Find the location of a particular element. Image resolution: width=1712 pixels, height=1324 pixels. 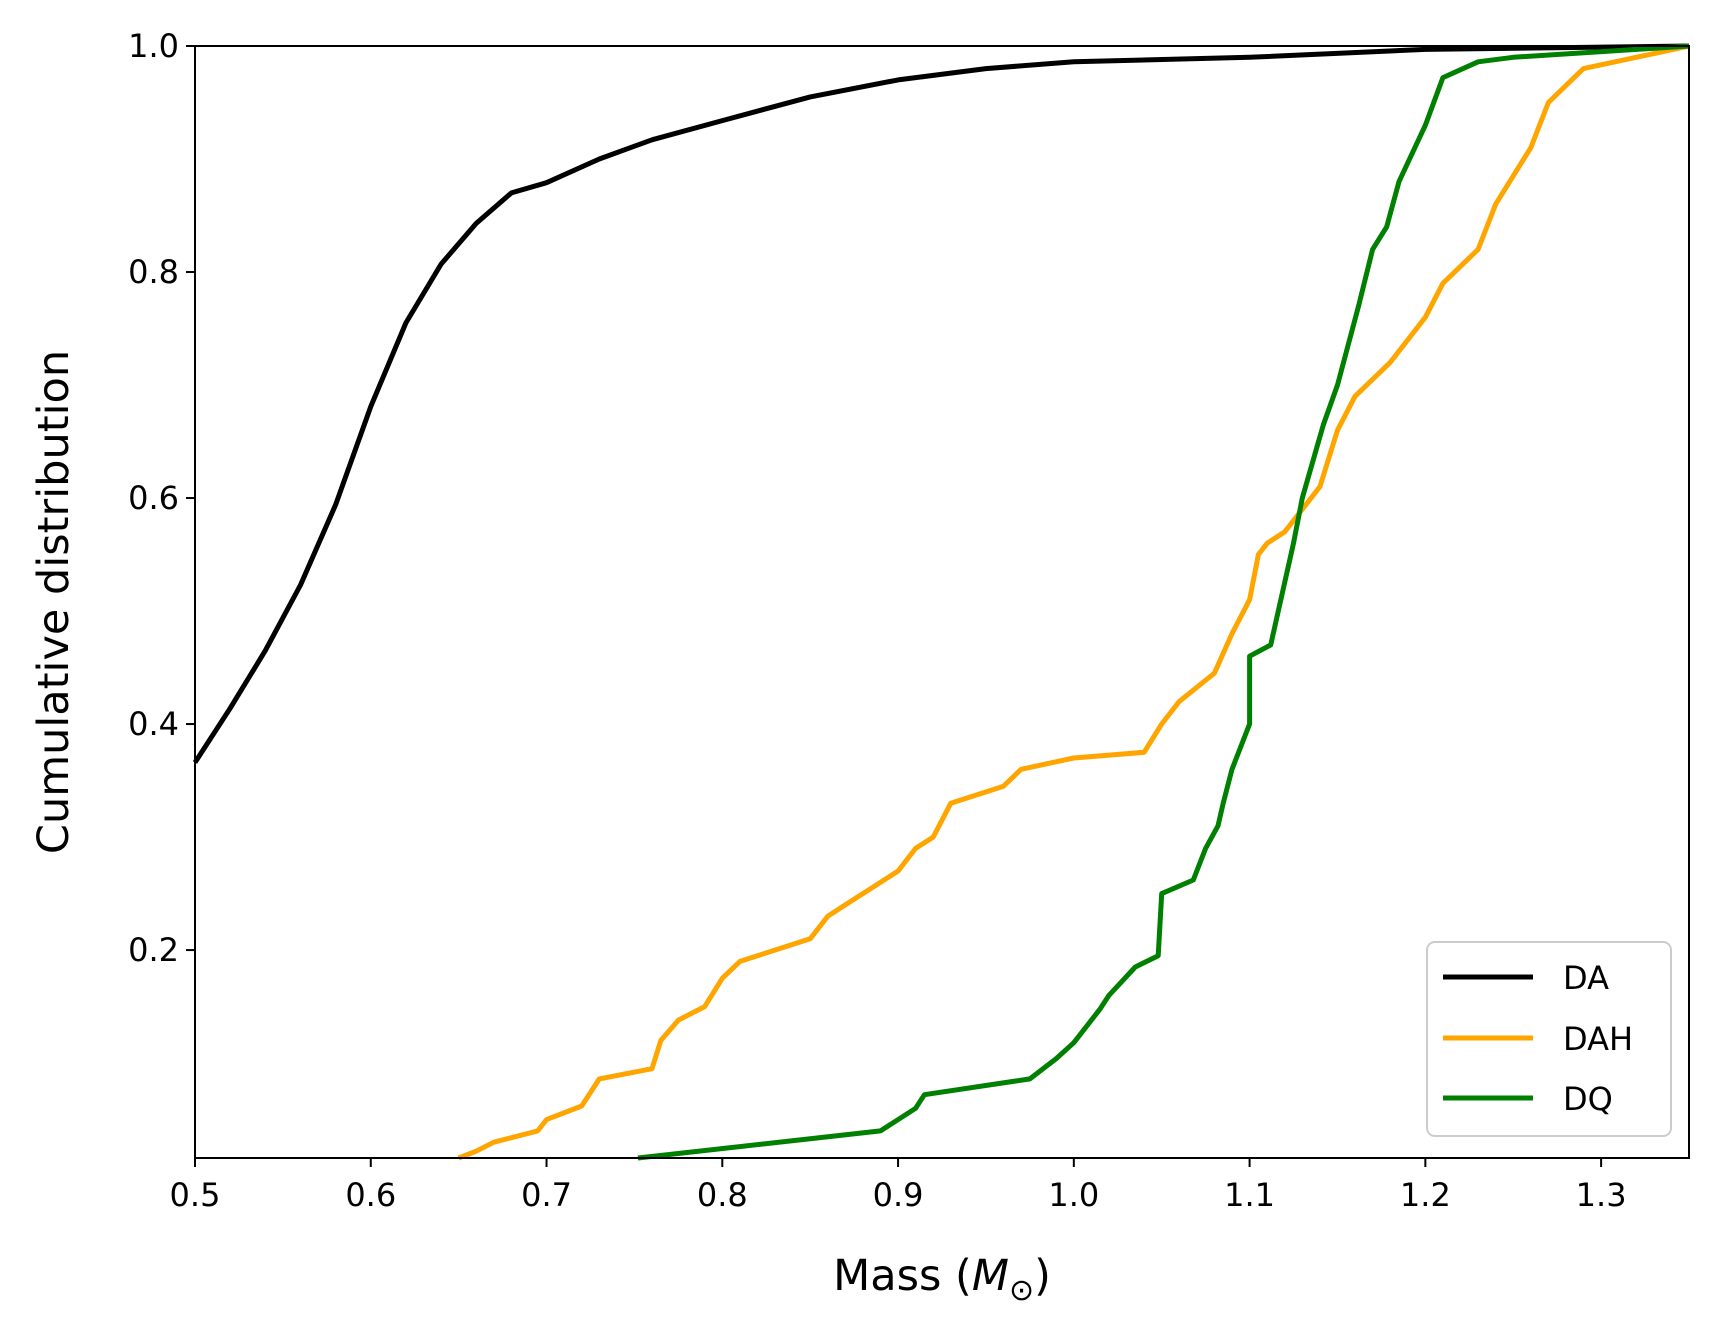

x-tick-label: 1.3 is located at coordinates (1601, 1195).